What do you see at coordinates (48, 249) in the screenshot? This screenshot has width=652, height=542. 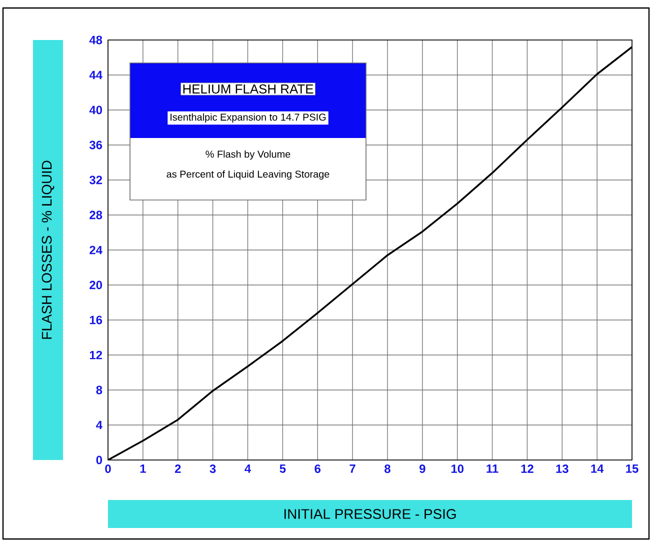 I see `y-axis-title: FLASH LOSSES - % LIQUID` at bounding box center [48, 249].